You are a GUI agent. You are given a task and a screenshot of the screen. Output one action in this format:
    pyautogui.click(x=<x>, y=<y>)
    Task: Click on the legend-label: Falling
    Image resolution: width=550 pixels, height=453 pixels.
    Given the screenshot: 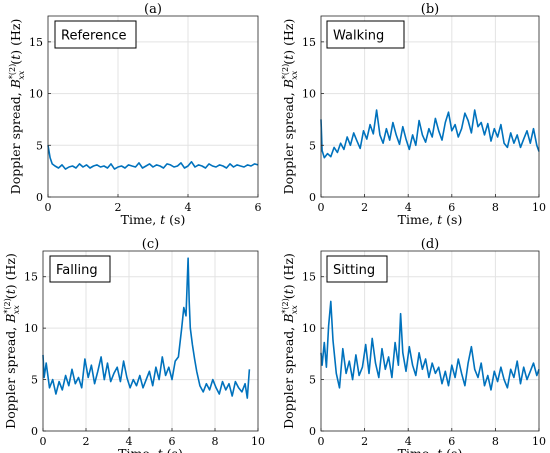 What is the action you would take?
    pyautogui.click(x=77, y=270)
    